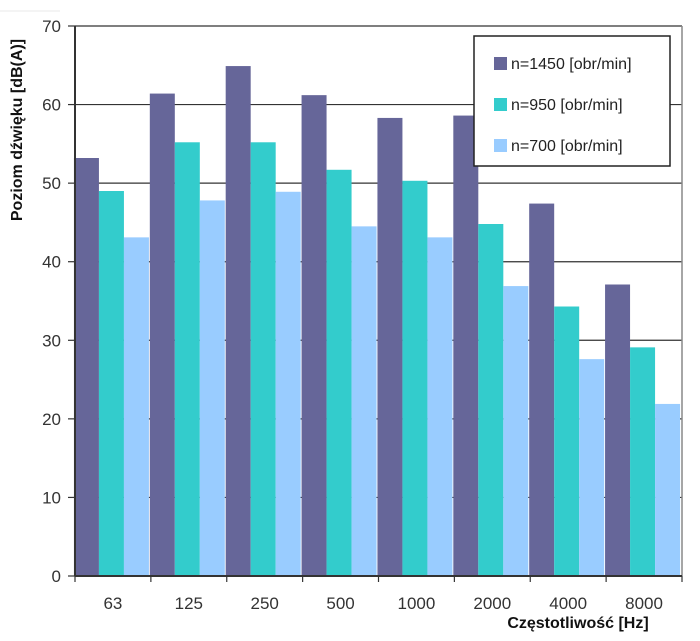  I want to click on legend-label: n=700 [obr/min], so click(567, 146).